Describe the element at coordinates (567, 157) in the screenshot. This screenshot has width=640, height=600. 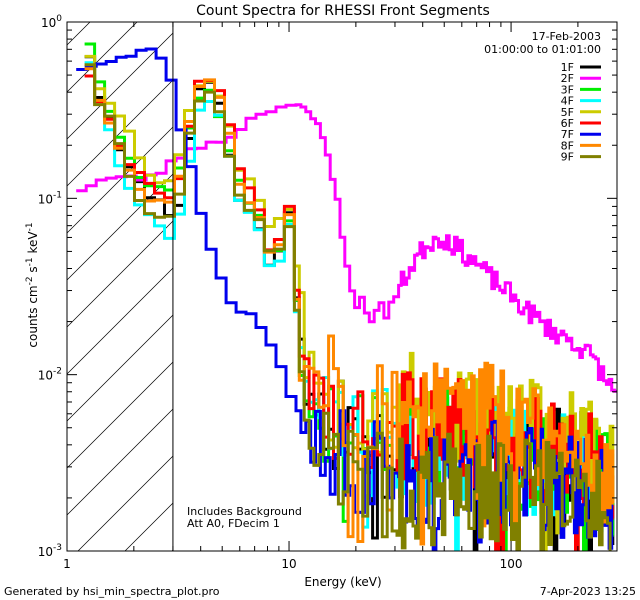
I see `legend-label-9F: 9F` at that location.